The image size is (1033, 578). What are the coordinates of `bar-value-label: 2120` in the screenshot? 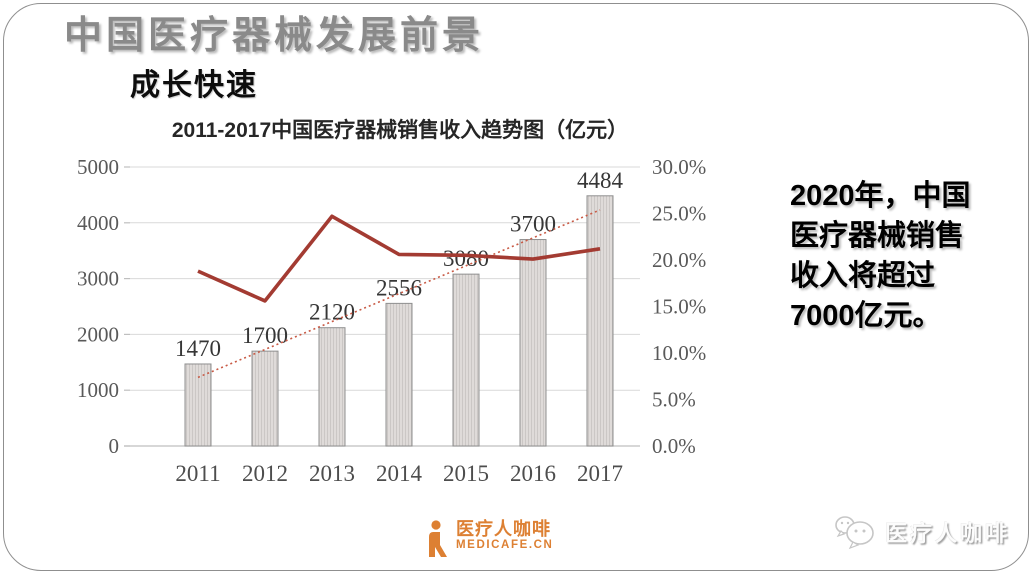 It's located at (332, 312).